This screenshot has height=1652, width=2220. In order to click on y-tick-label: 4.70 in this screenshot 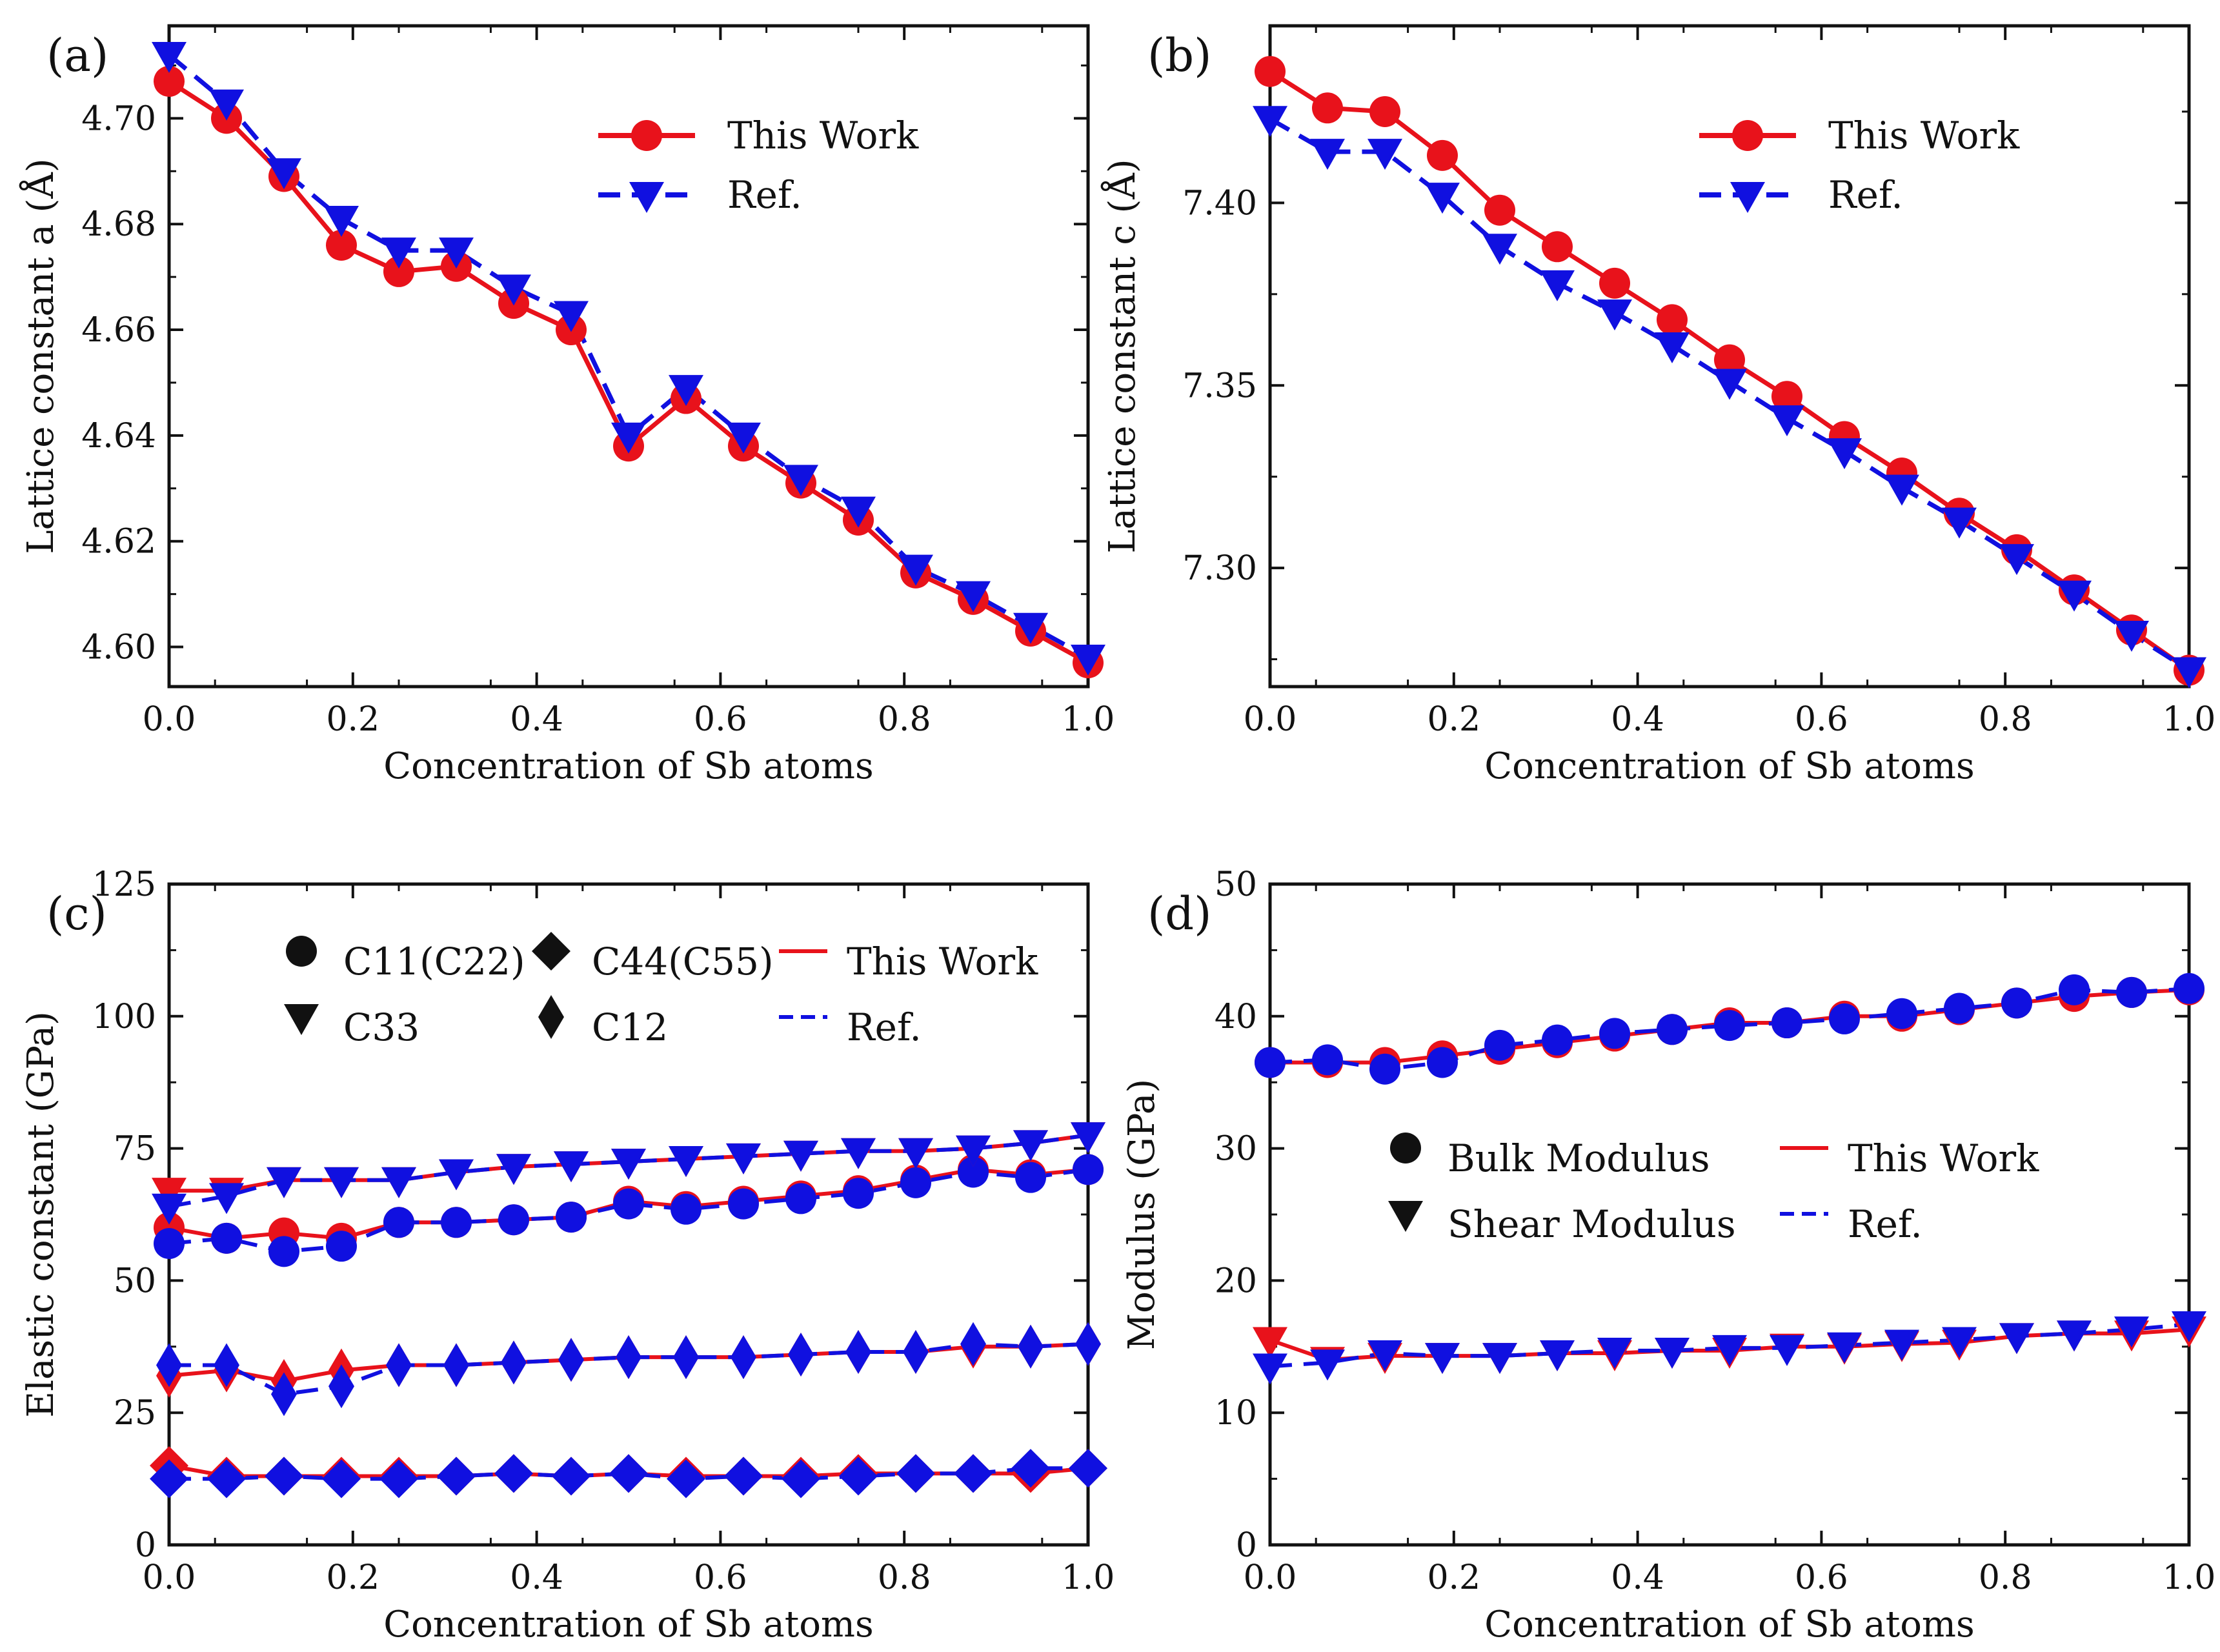, I will do `click(118, 118)`.